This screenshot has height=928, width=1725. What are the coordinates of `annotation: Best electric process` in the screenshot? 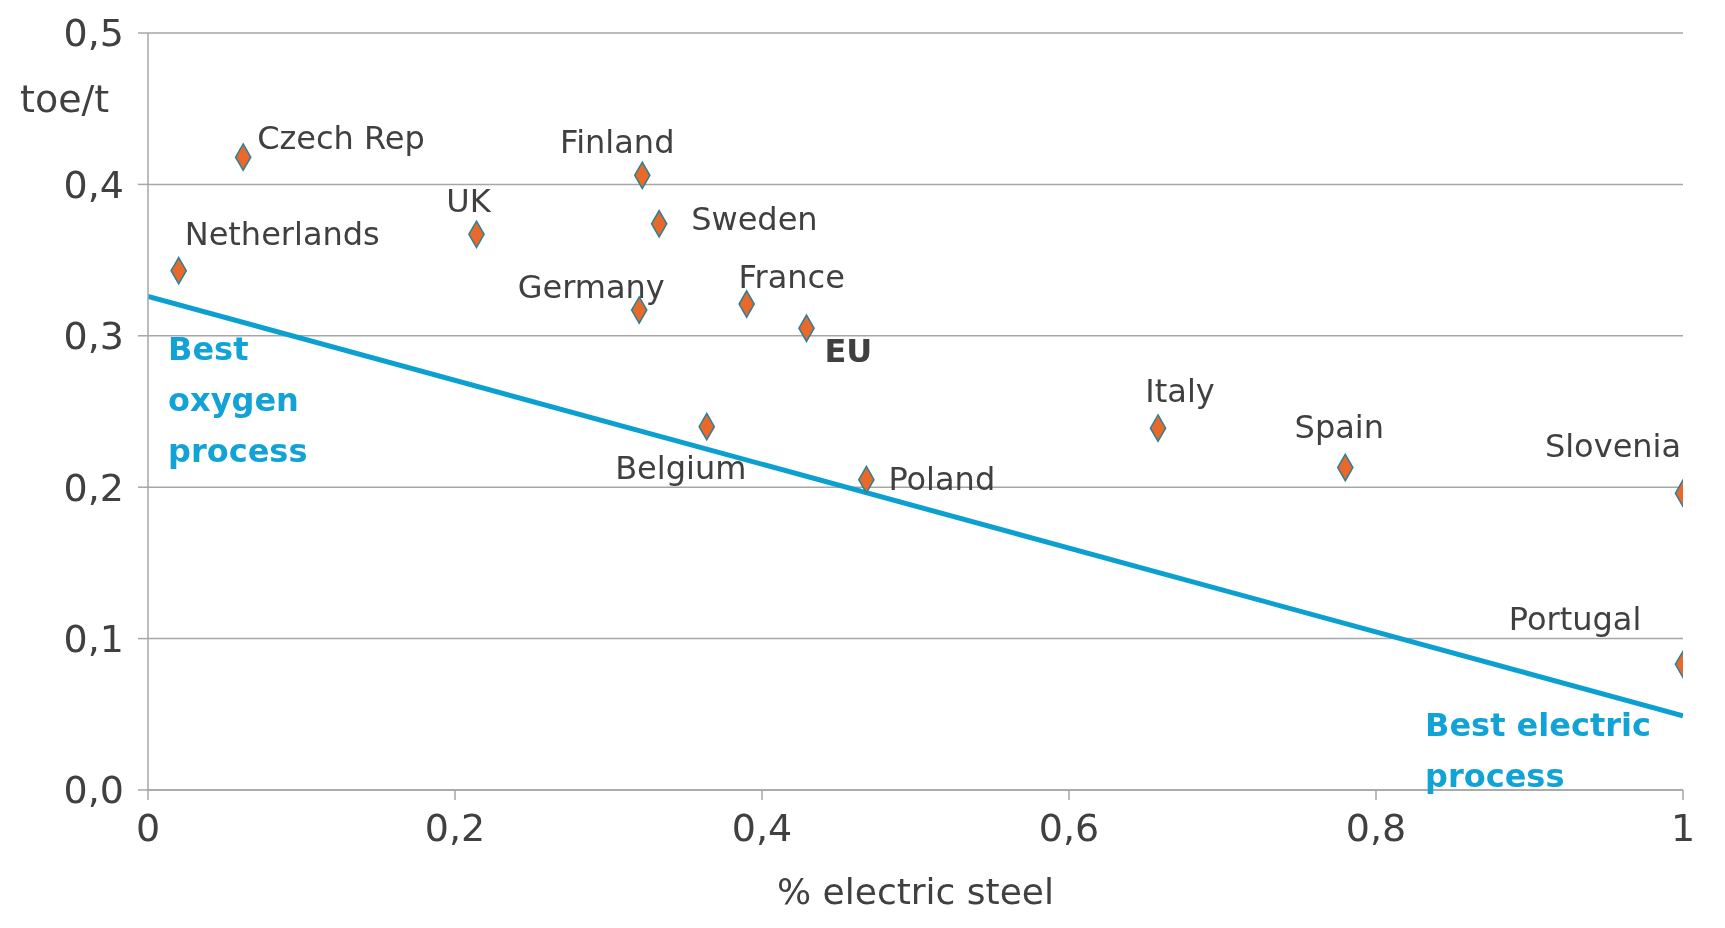 It's located at (1538, 750).